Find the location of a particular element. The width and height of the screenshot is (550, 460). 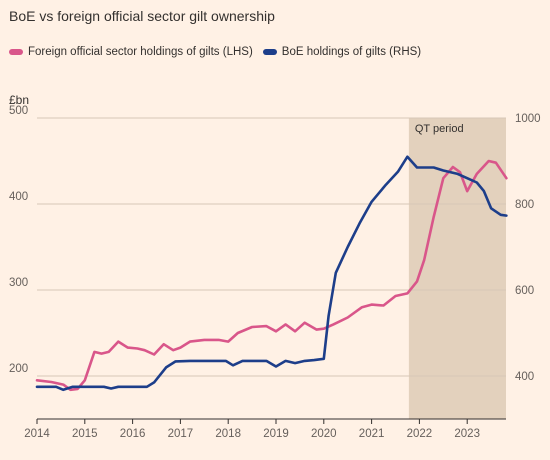

x-tick-2016: 2016 is located at coordinates (133, 434).